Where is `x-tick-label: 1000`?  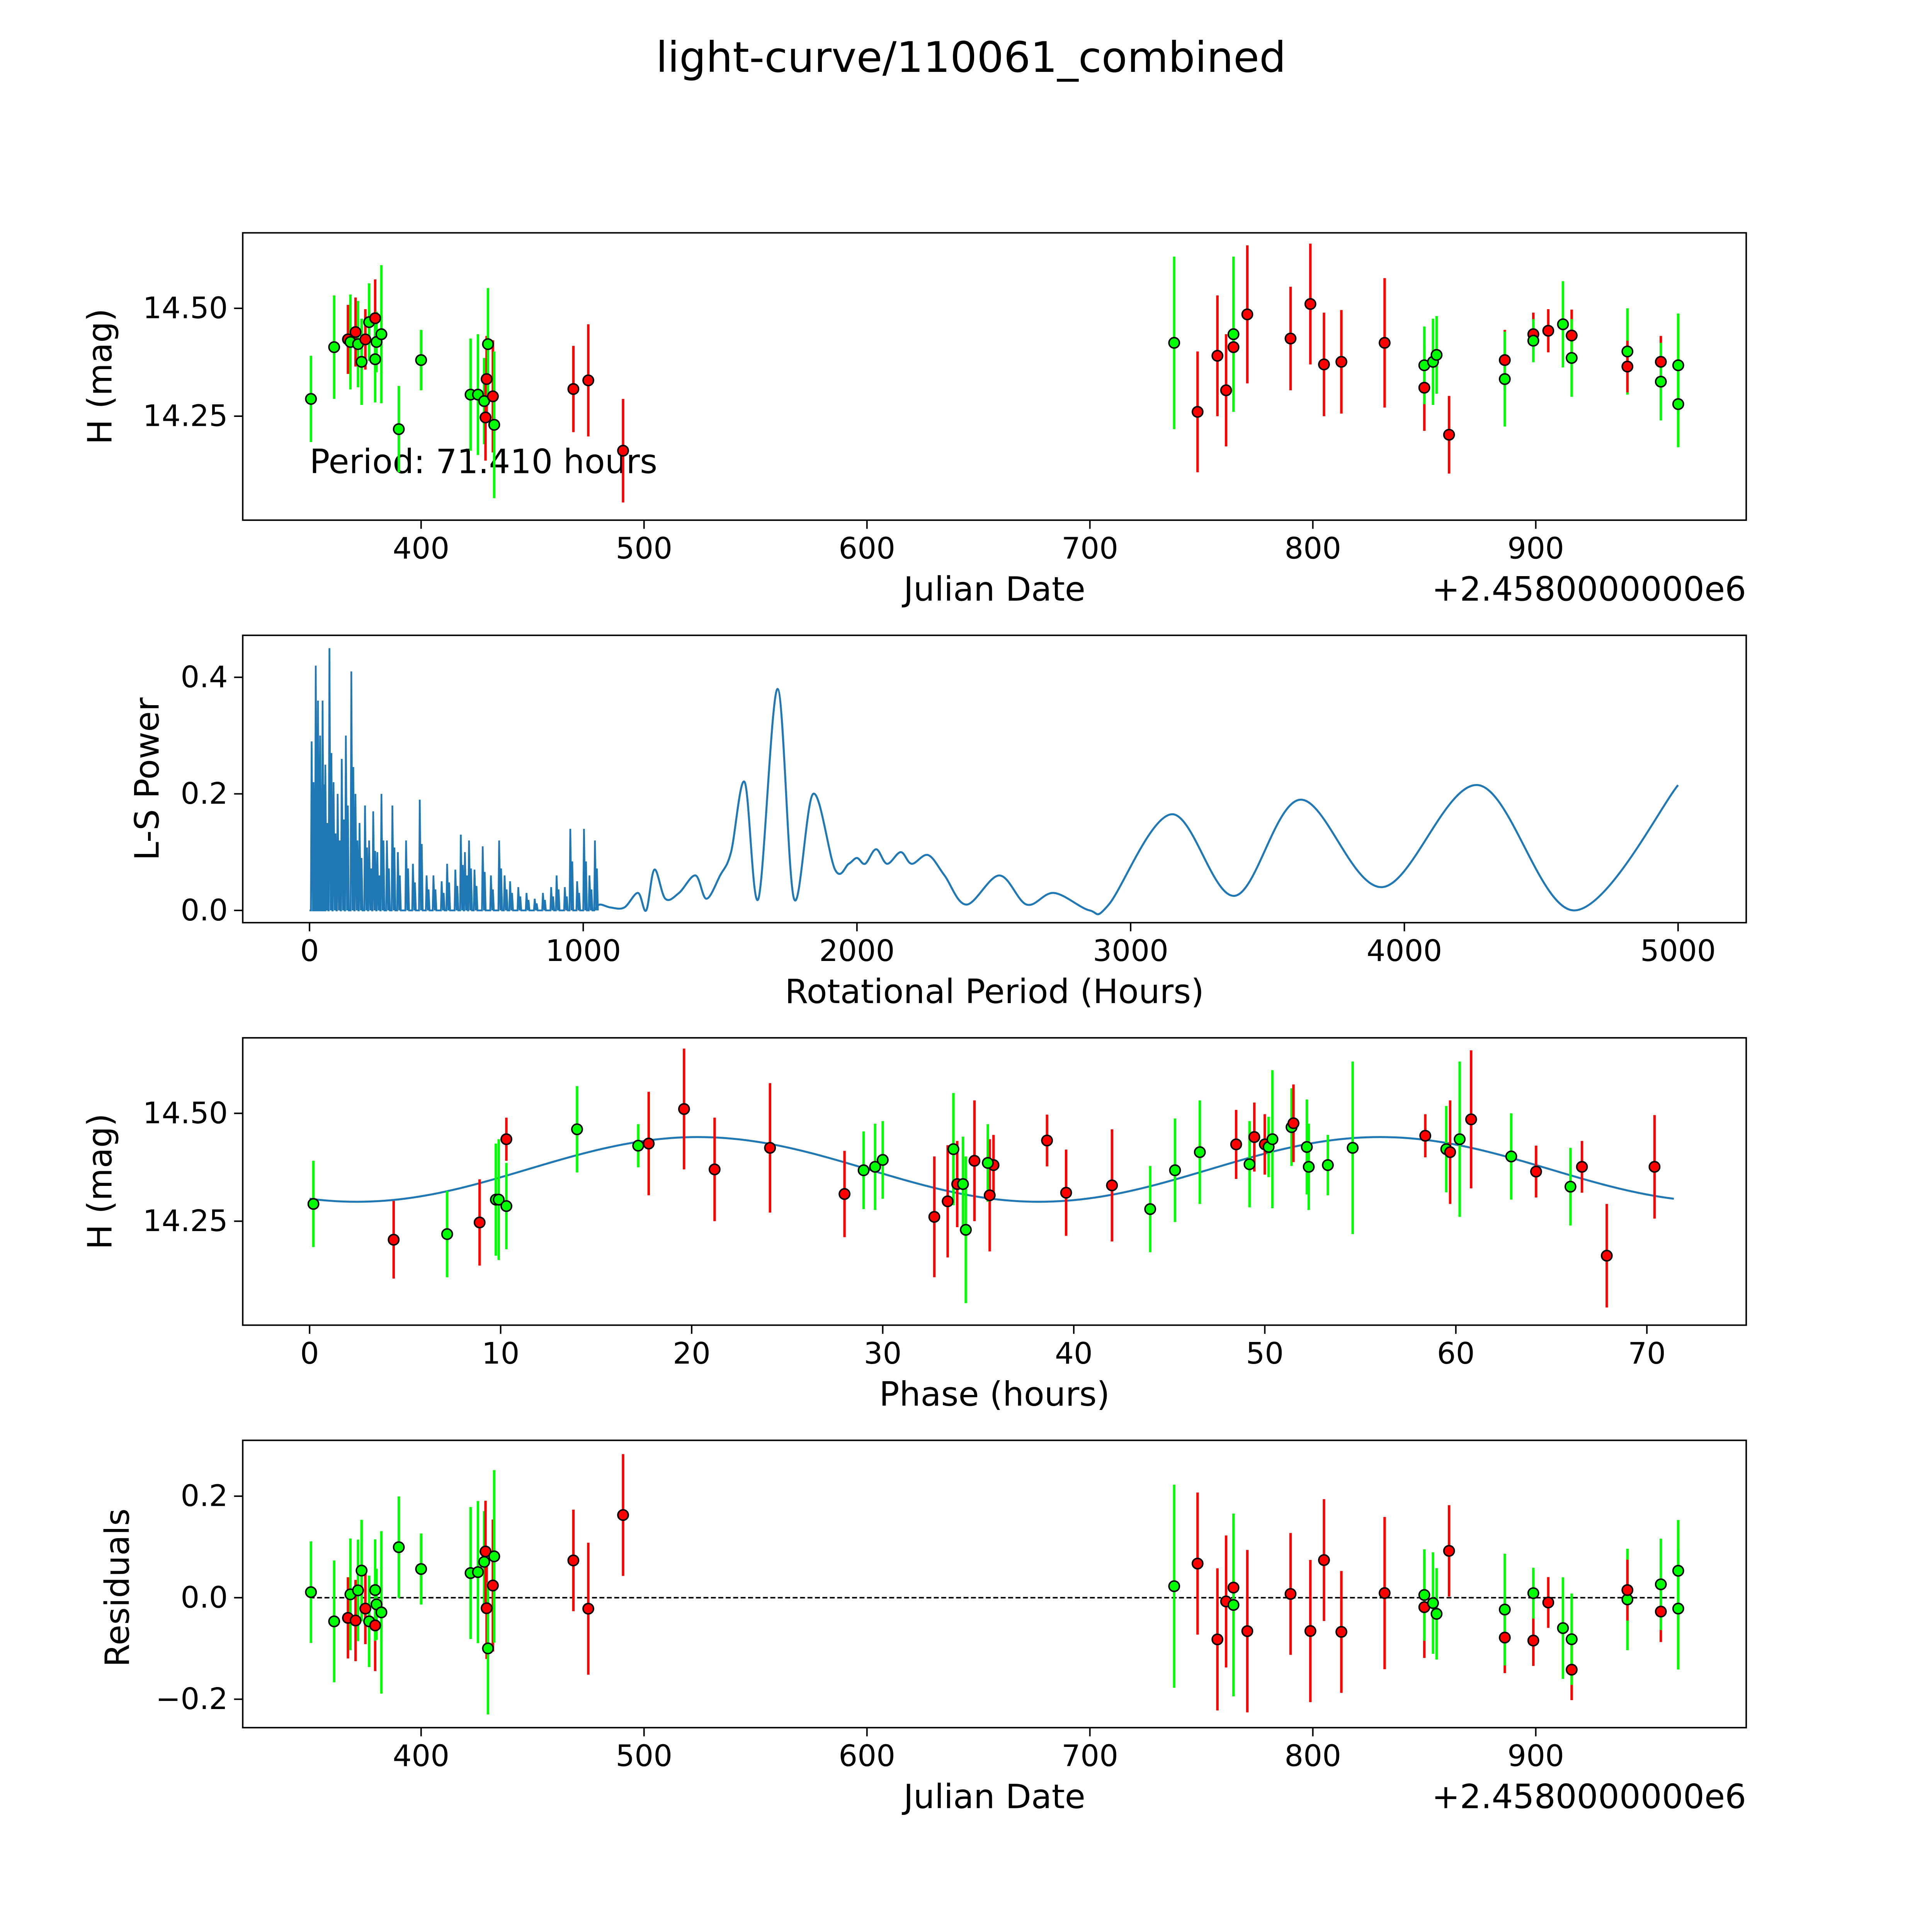
x-tick-label: 1000 is located at coordinates (584, 951).